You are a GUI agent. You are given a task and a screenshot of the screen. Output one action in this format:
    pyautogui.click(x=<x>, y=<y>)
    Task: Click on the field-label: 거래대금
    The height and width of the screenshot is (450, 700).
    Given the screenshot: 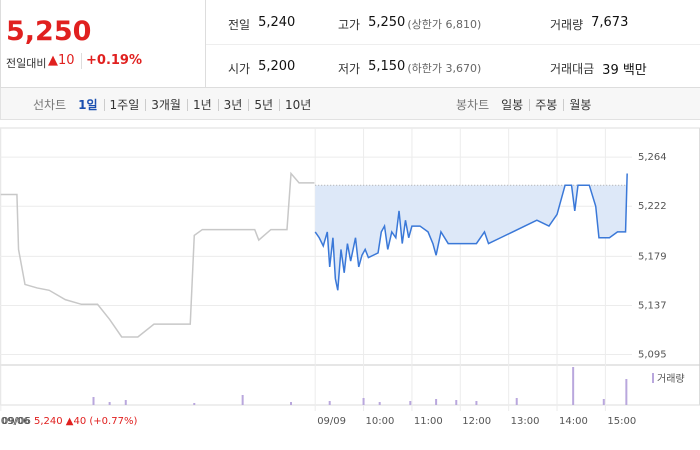 What is the action you would take?
    pyautogui.click(x=572, y=69)
    